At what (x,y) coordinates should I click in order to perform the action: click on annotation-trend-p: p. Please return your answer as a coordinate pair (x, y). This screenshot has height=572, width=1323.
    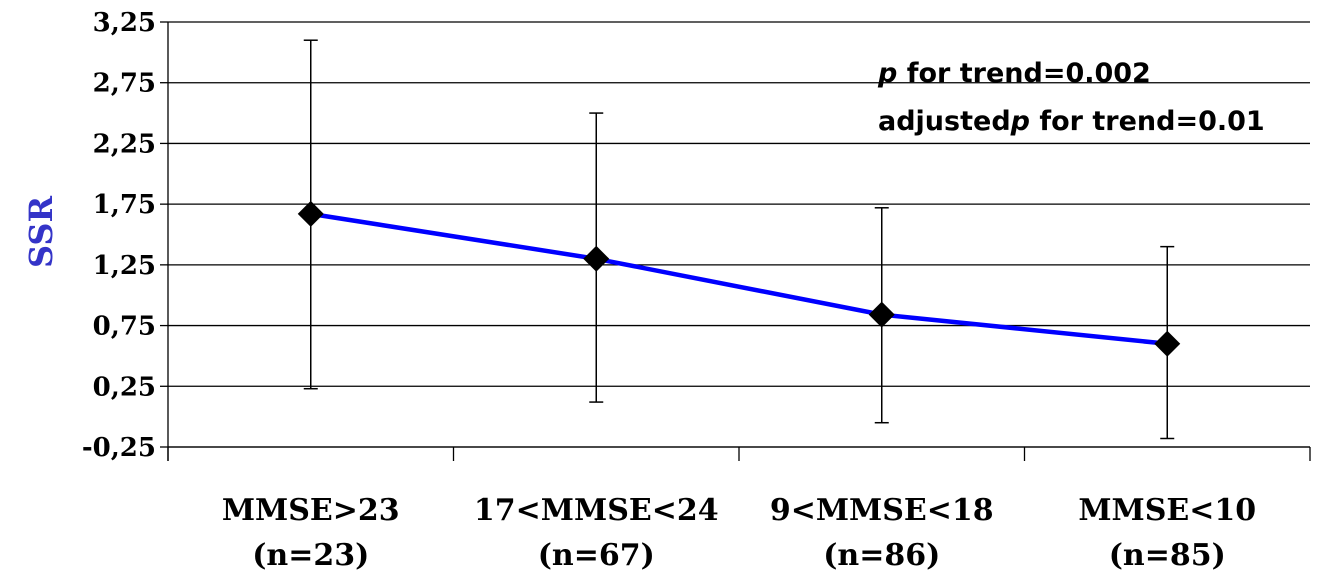
    Looking at the image, I should click on (887, 73).